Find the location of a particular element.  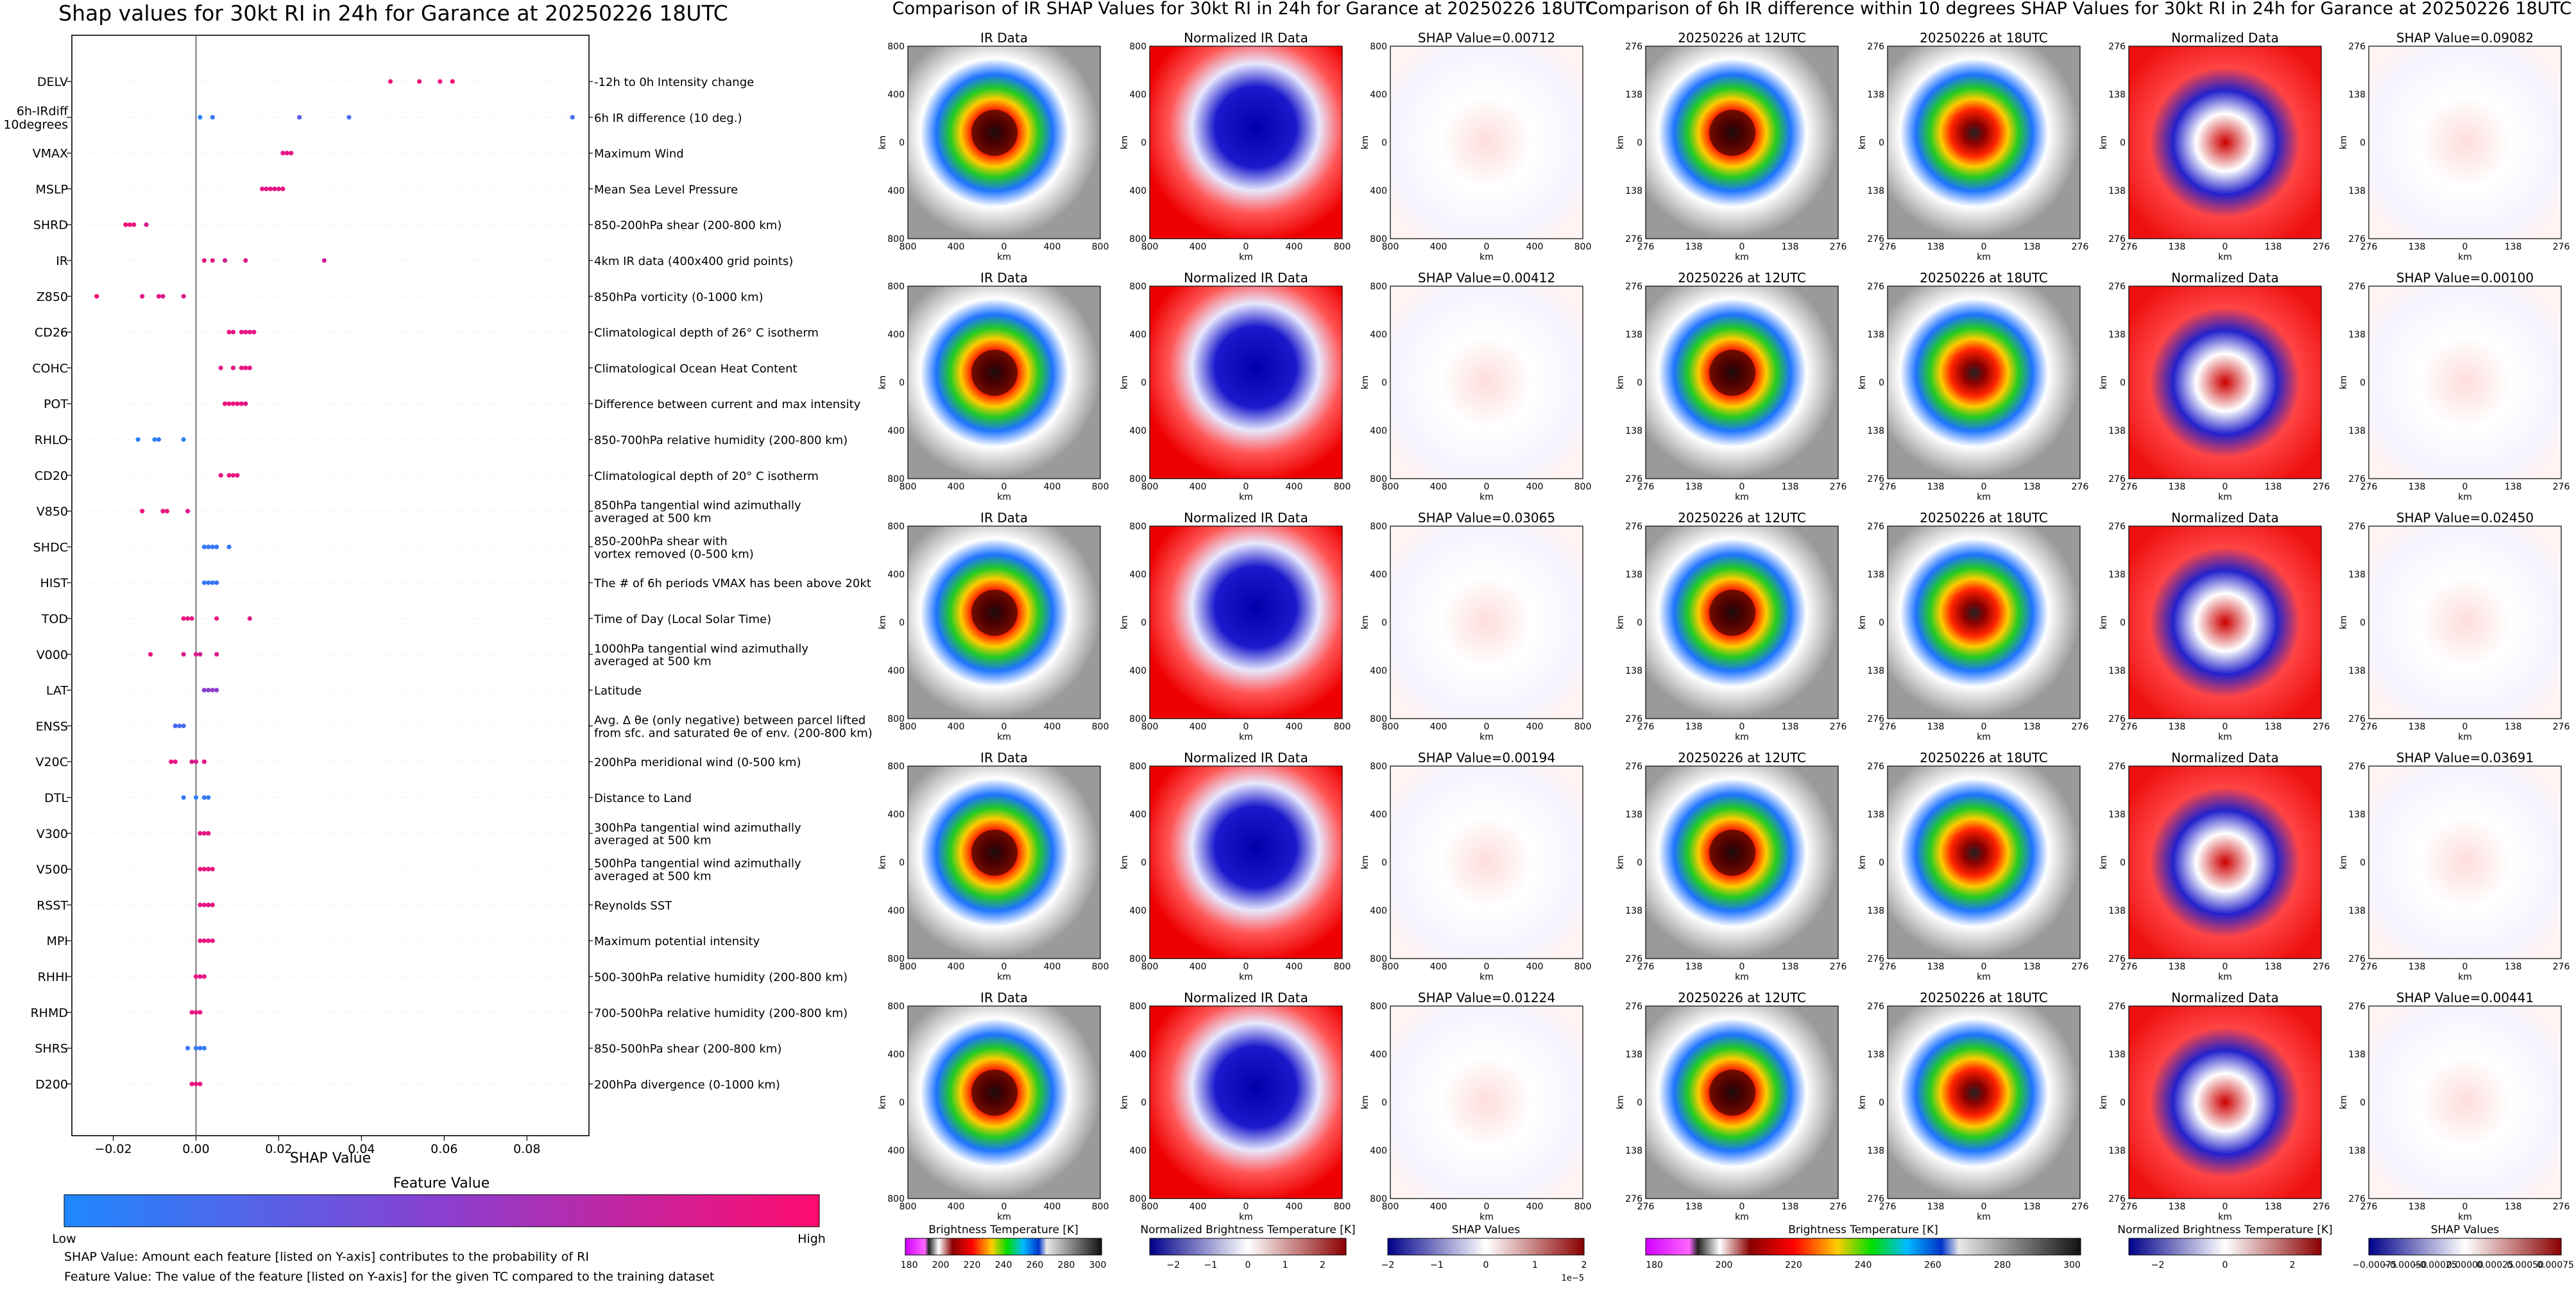

shap-panel-title: SHAP Value=0.00194 is located at coordinates (1486, 757).